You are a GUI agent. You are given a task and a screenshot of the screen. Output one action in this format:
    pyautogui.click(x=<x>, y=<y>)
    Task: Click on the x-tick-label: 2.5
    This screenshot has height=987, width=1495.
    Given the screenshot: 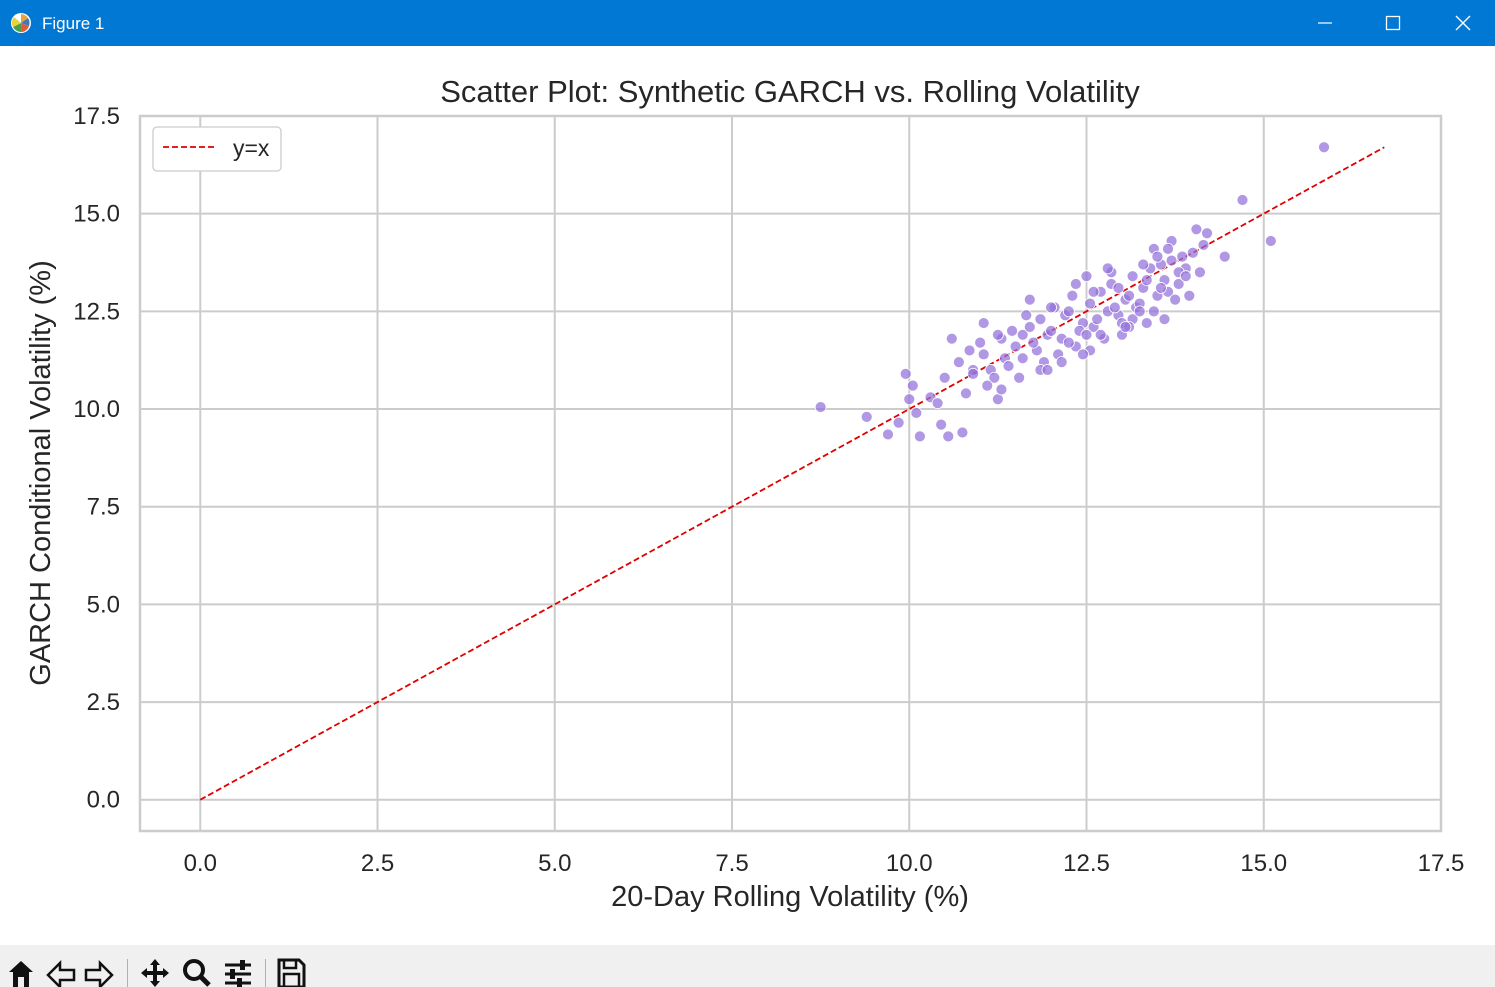 What is the action you would take?
    pyautogui.click(x=377, y=863)
    